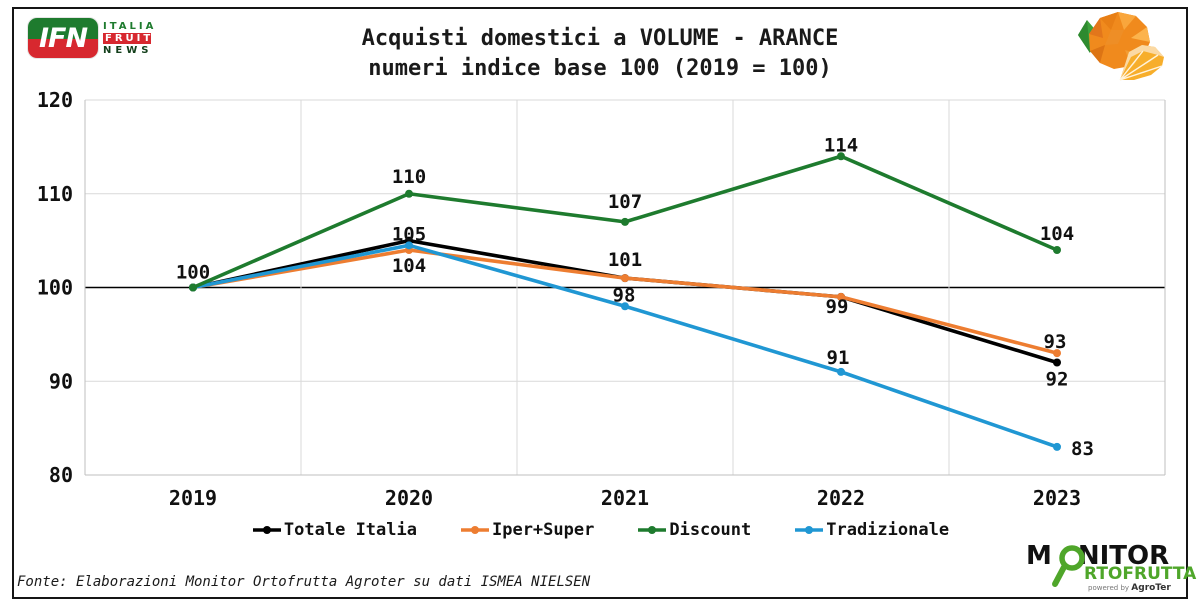 Image resolution: width=1200 pixels, height=608 pixels. Describe the element at coordinates (350, 530) in the screenshot. I see `legend-label-totale-italia: Totale Italia` at that location.